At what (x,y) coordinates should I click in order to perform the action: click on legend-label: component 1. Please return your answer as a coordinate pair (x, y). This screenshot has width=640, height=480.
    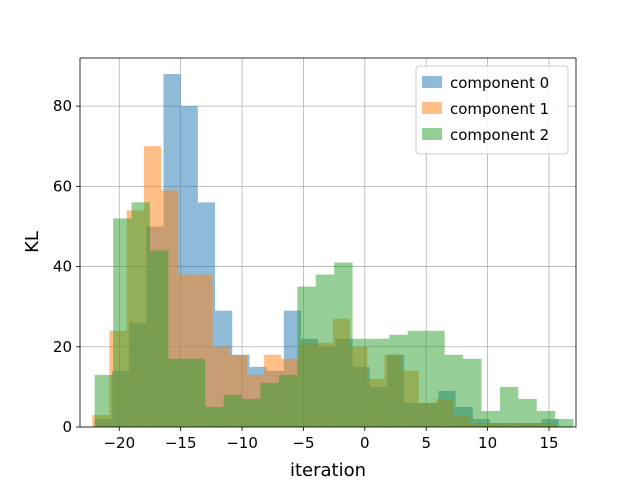
    Looking at the image, I should click on (499, 109).